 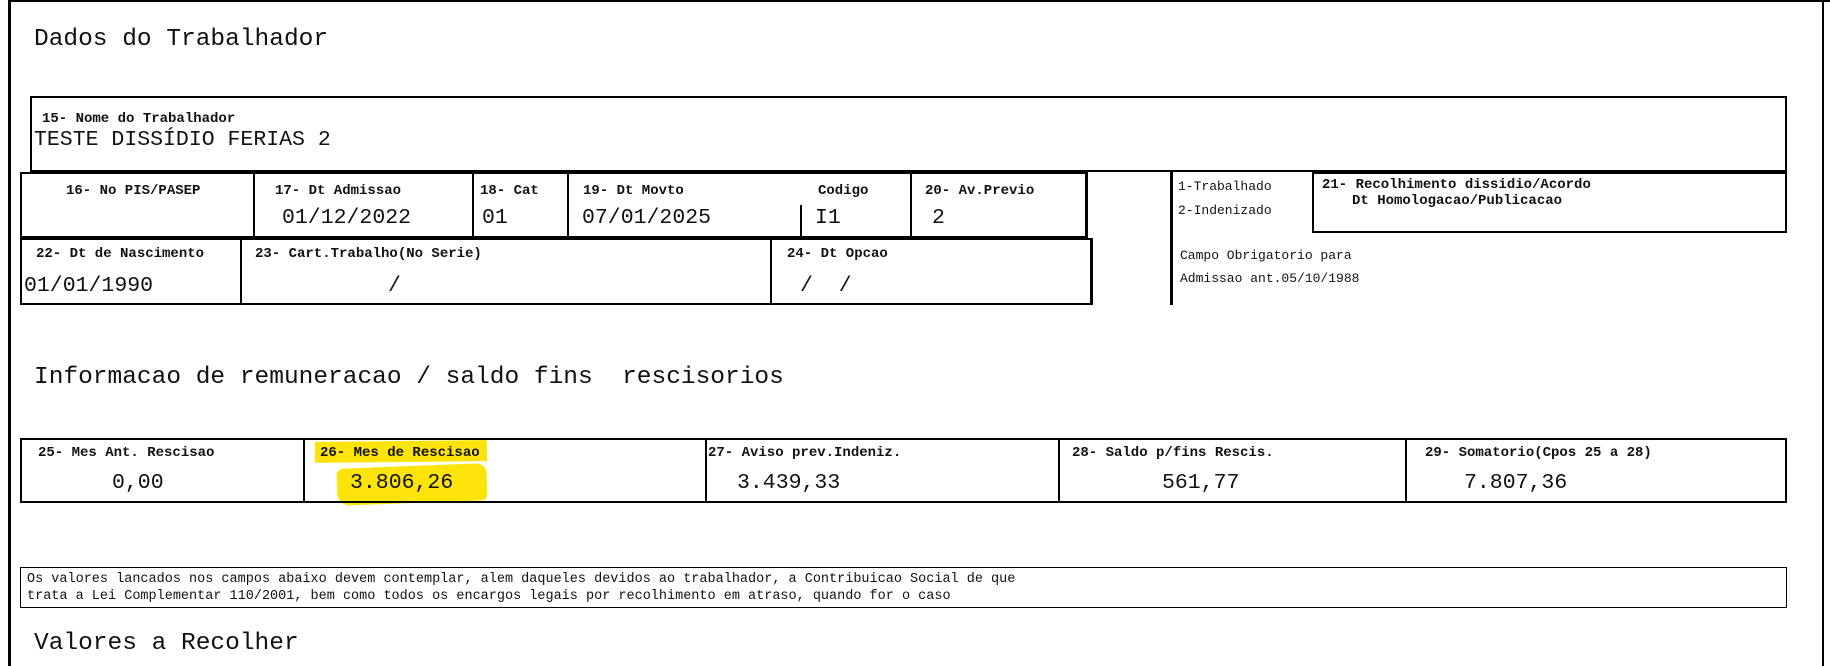 What do you see at coordinates (347, 218) in the screenshot?
I see `field-17-value: 01/12/2022` at bounding box center [347, 218].